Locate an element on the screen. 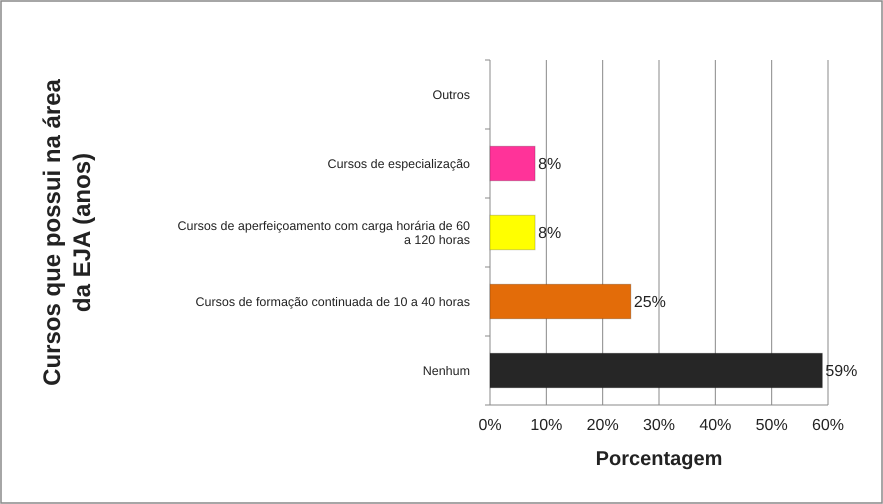 The width and height of the screenshot is (883, 504). x-tick-label: 30% is located at coordinates (659, 425).